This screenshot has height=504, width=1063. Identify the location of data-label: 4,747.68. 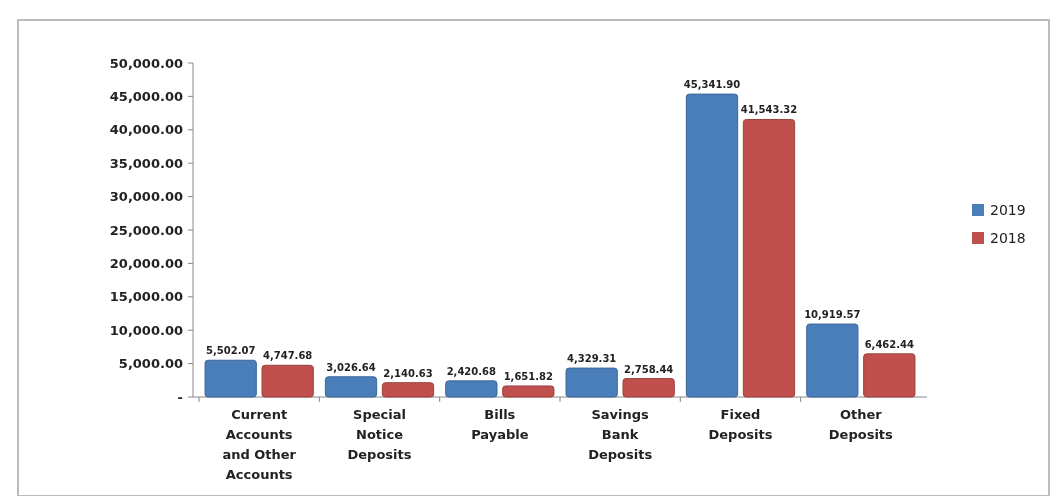
(288, 356).